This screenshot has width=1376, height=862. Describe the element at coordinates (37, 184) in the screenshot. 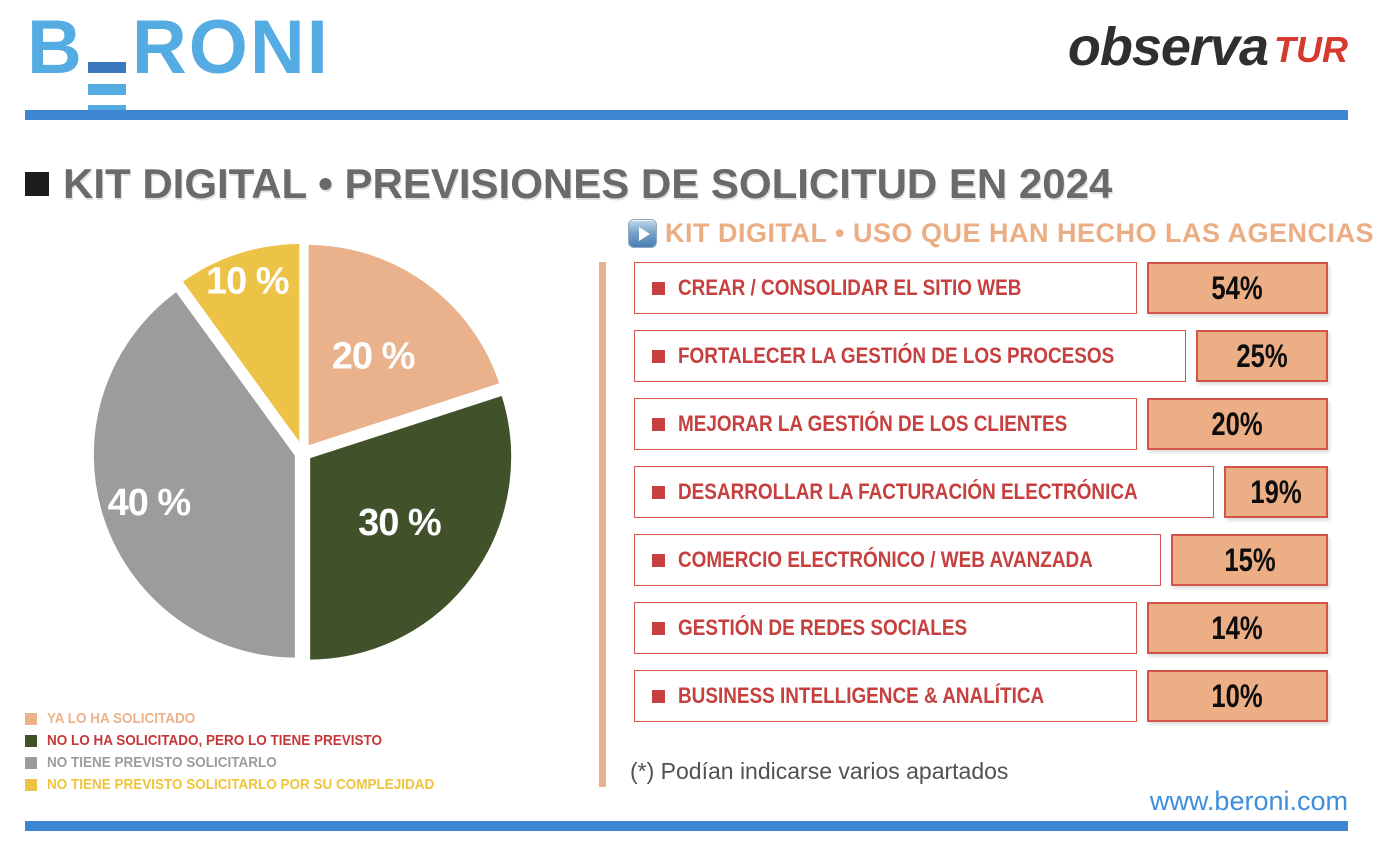

I see `title-square-bullet-icon` at that location.